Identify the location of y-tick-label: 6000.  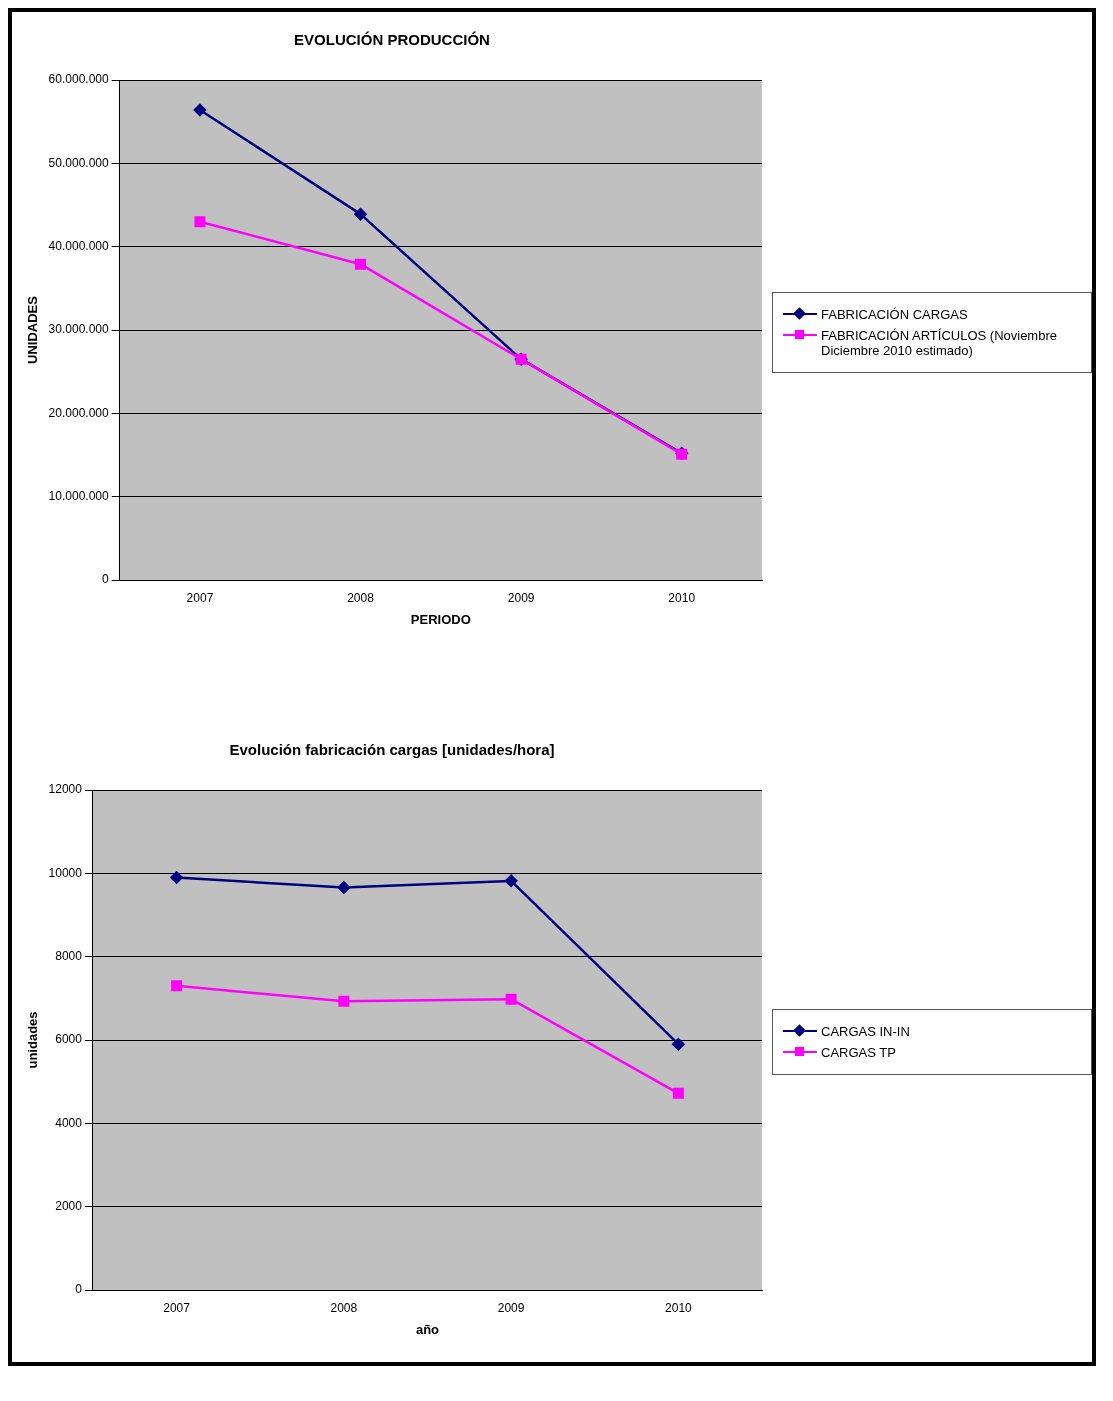
(69, 1039).